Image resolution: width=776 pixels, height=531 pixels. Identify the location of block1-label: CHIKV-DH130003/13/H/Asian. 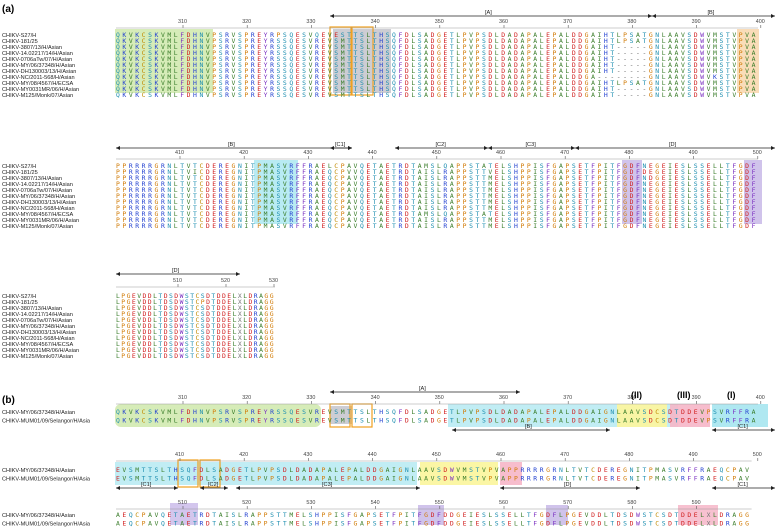
(39, 72).